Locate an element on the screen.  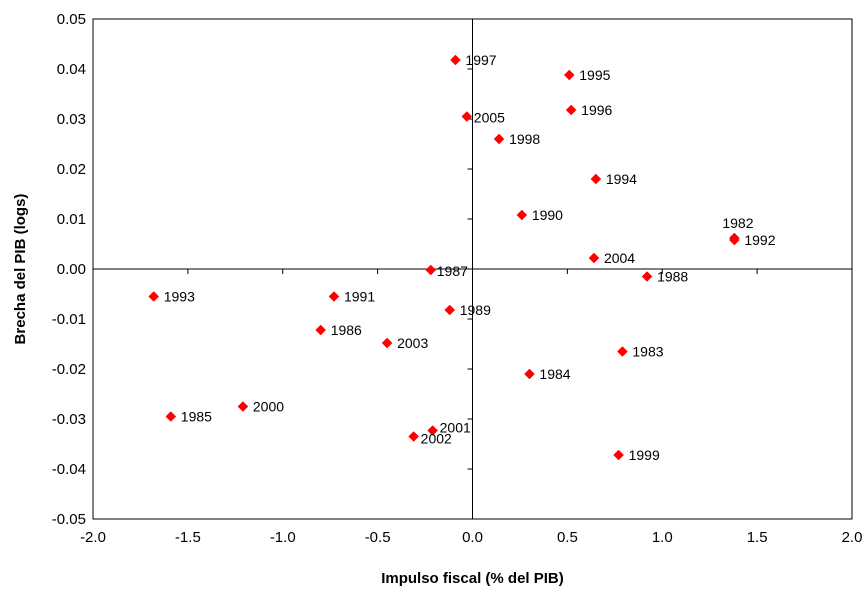
point-label-2002: 2002 is located at coordinates (436, 439).